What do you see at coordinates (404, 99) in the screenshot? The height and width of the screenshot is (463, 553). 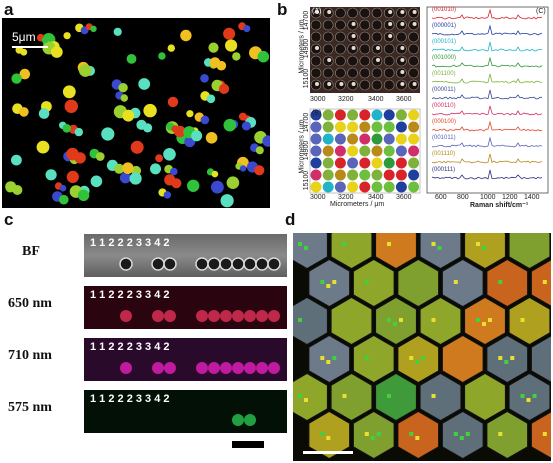 I see `x-tick-A-4: 3600` at bounding box center [404, 99].